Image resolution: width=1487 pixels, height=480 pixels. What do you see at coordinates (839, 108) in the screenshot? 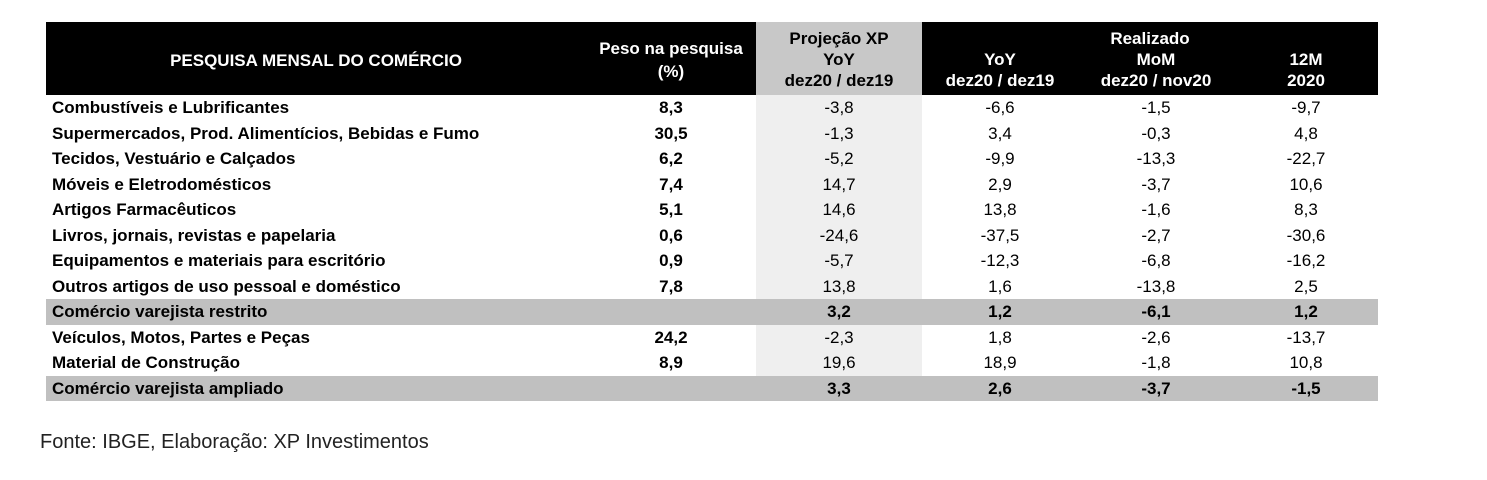
I see `projecao-cell: -3,8` at bounding box center [839, 108].